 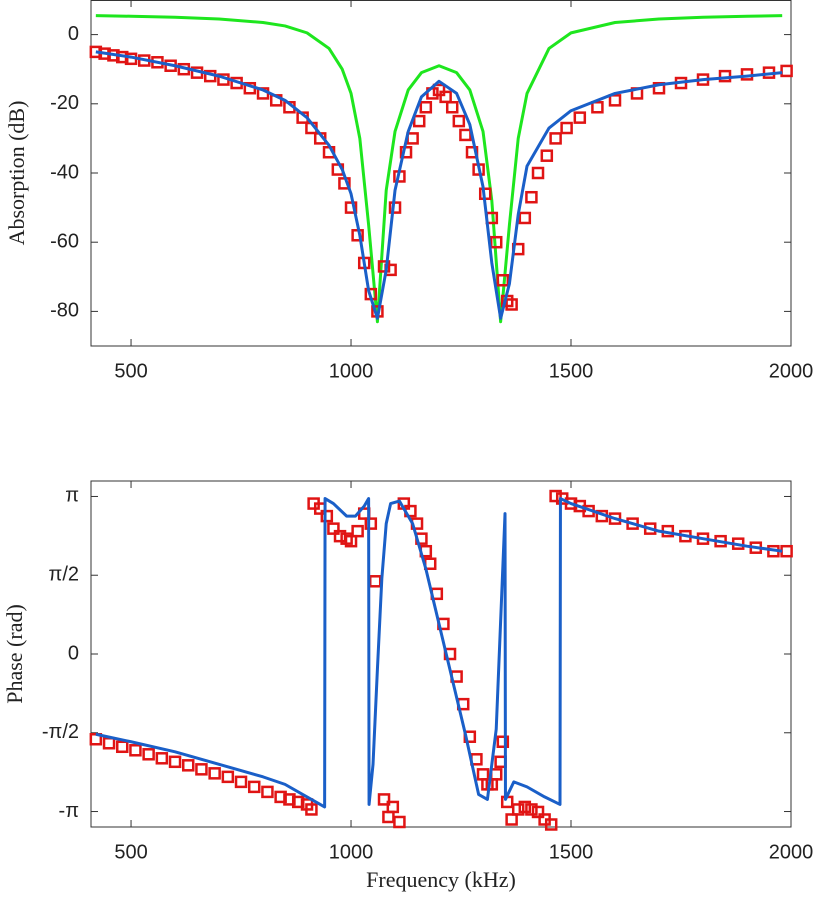 What do you see at coordinates (64, 103) in the screenshot?
I see `y-tick-label: -20` at bounding box center [64, 103].